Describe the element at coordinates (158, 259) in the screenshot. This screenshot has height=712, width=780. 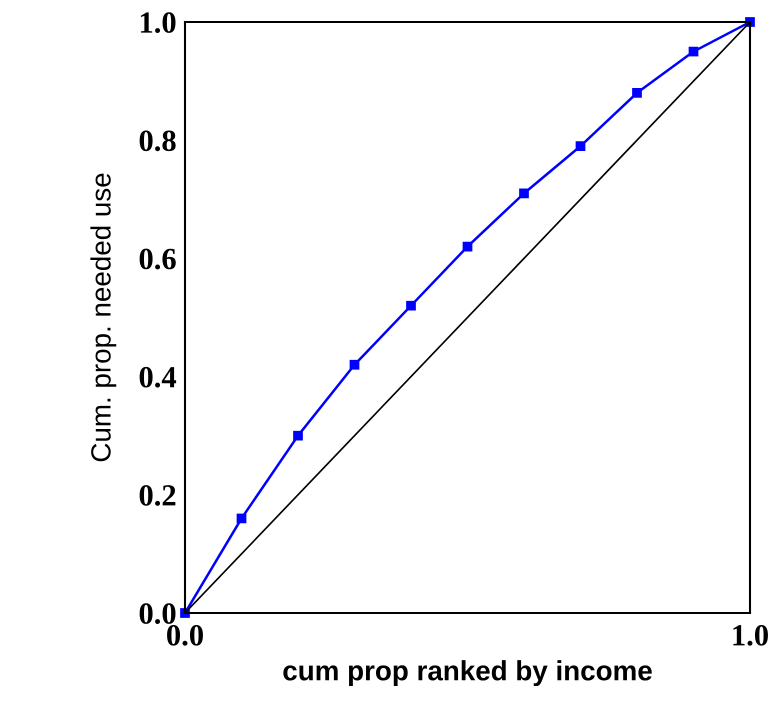
I see `y-tick-label: 0.6` at that location.